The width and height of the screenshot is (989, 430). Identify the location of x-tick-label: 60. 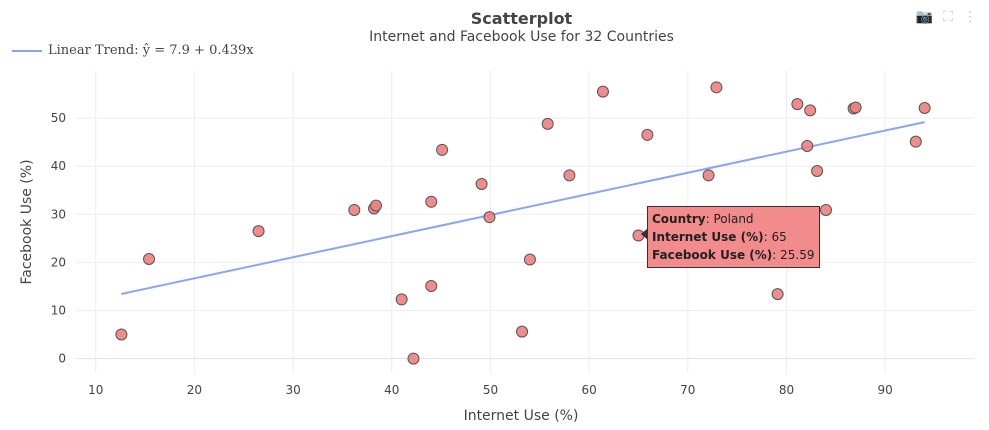
(589, 390).